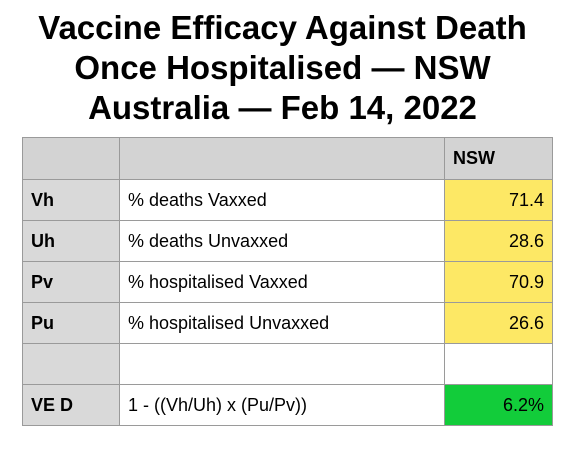  What do you see at coordinates (282, 200) in the screenshot?
I see `row-description: % deaths Vaxxed` at bounding box center [282, 200].